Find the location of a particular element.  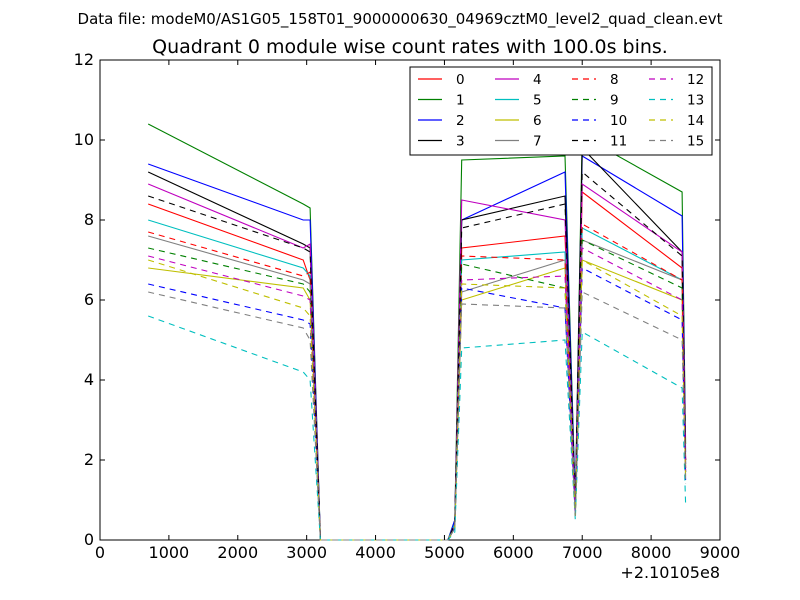

legend-label-11: 11 is located at coordinates (618, 142).